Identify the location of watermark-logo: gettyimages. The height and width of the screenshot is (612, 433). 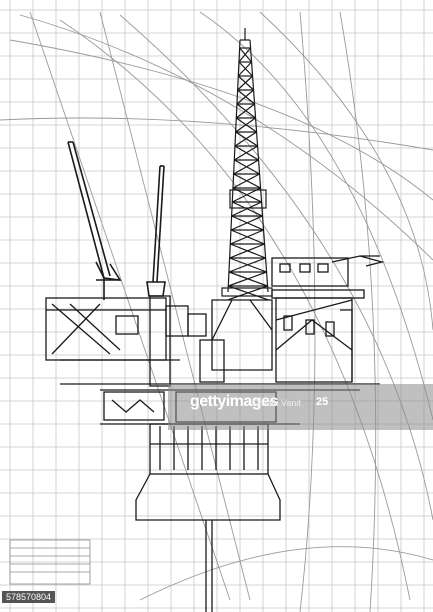
(234, 401).